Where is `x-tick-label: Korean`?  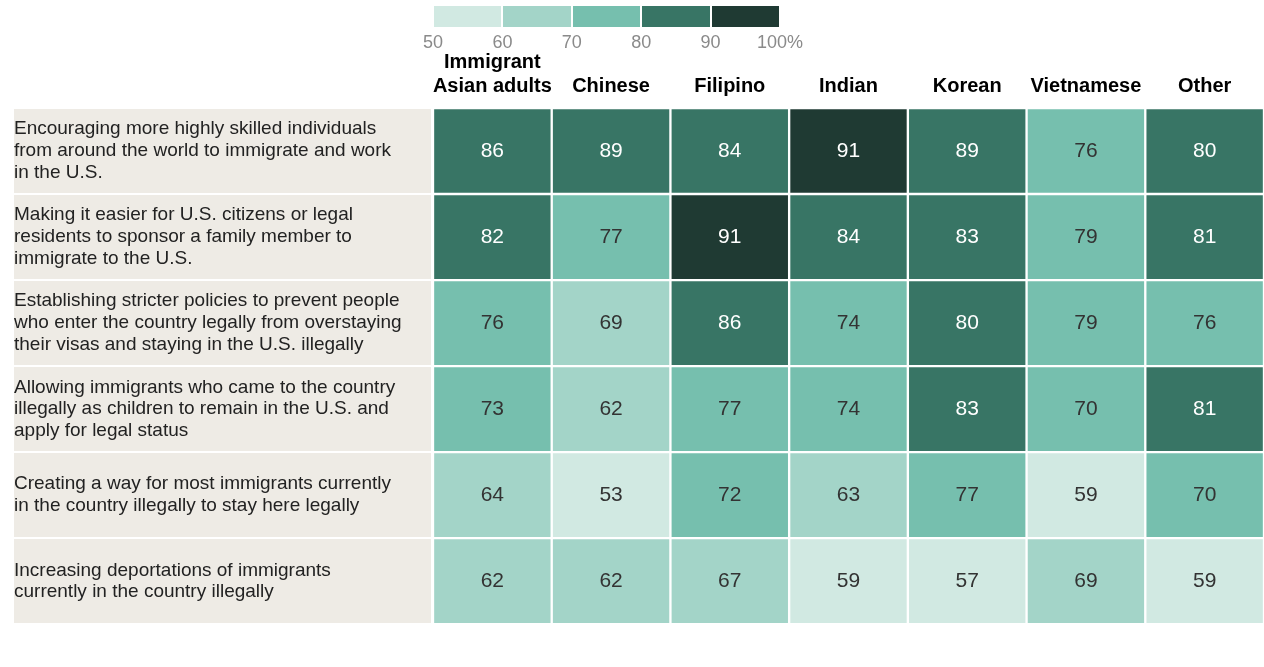
x-tick-label: Korean is located at coordinates (967, 84).